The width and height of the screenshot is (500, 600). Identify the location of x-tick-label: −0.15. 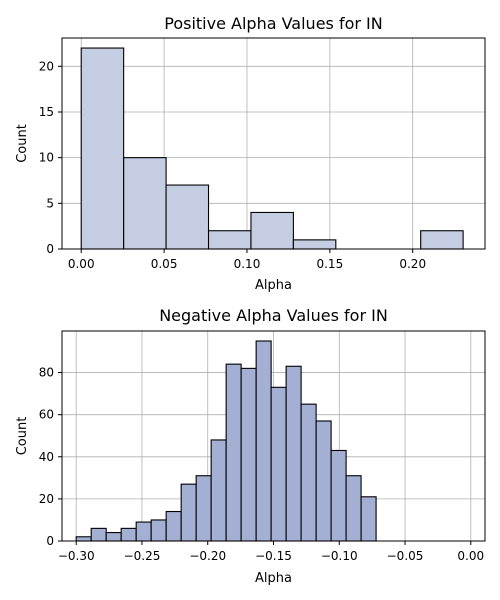
(273, 556).